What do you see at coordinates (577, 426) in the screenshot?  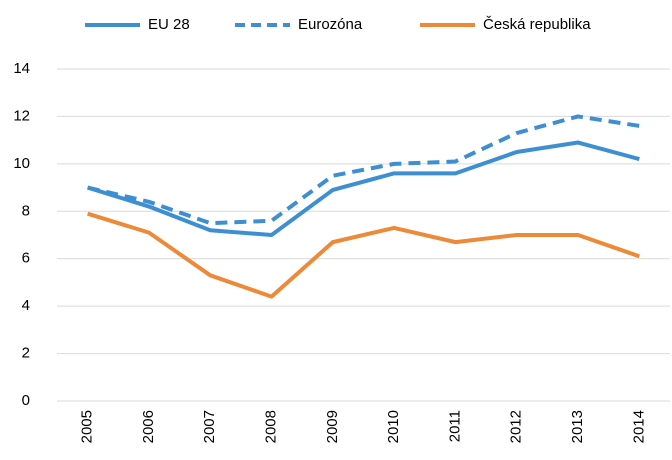 I see `x-tick-label: 2013` at bounding box center [577, 426].